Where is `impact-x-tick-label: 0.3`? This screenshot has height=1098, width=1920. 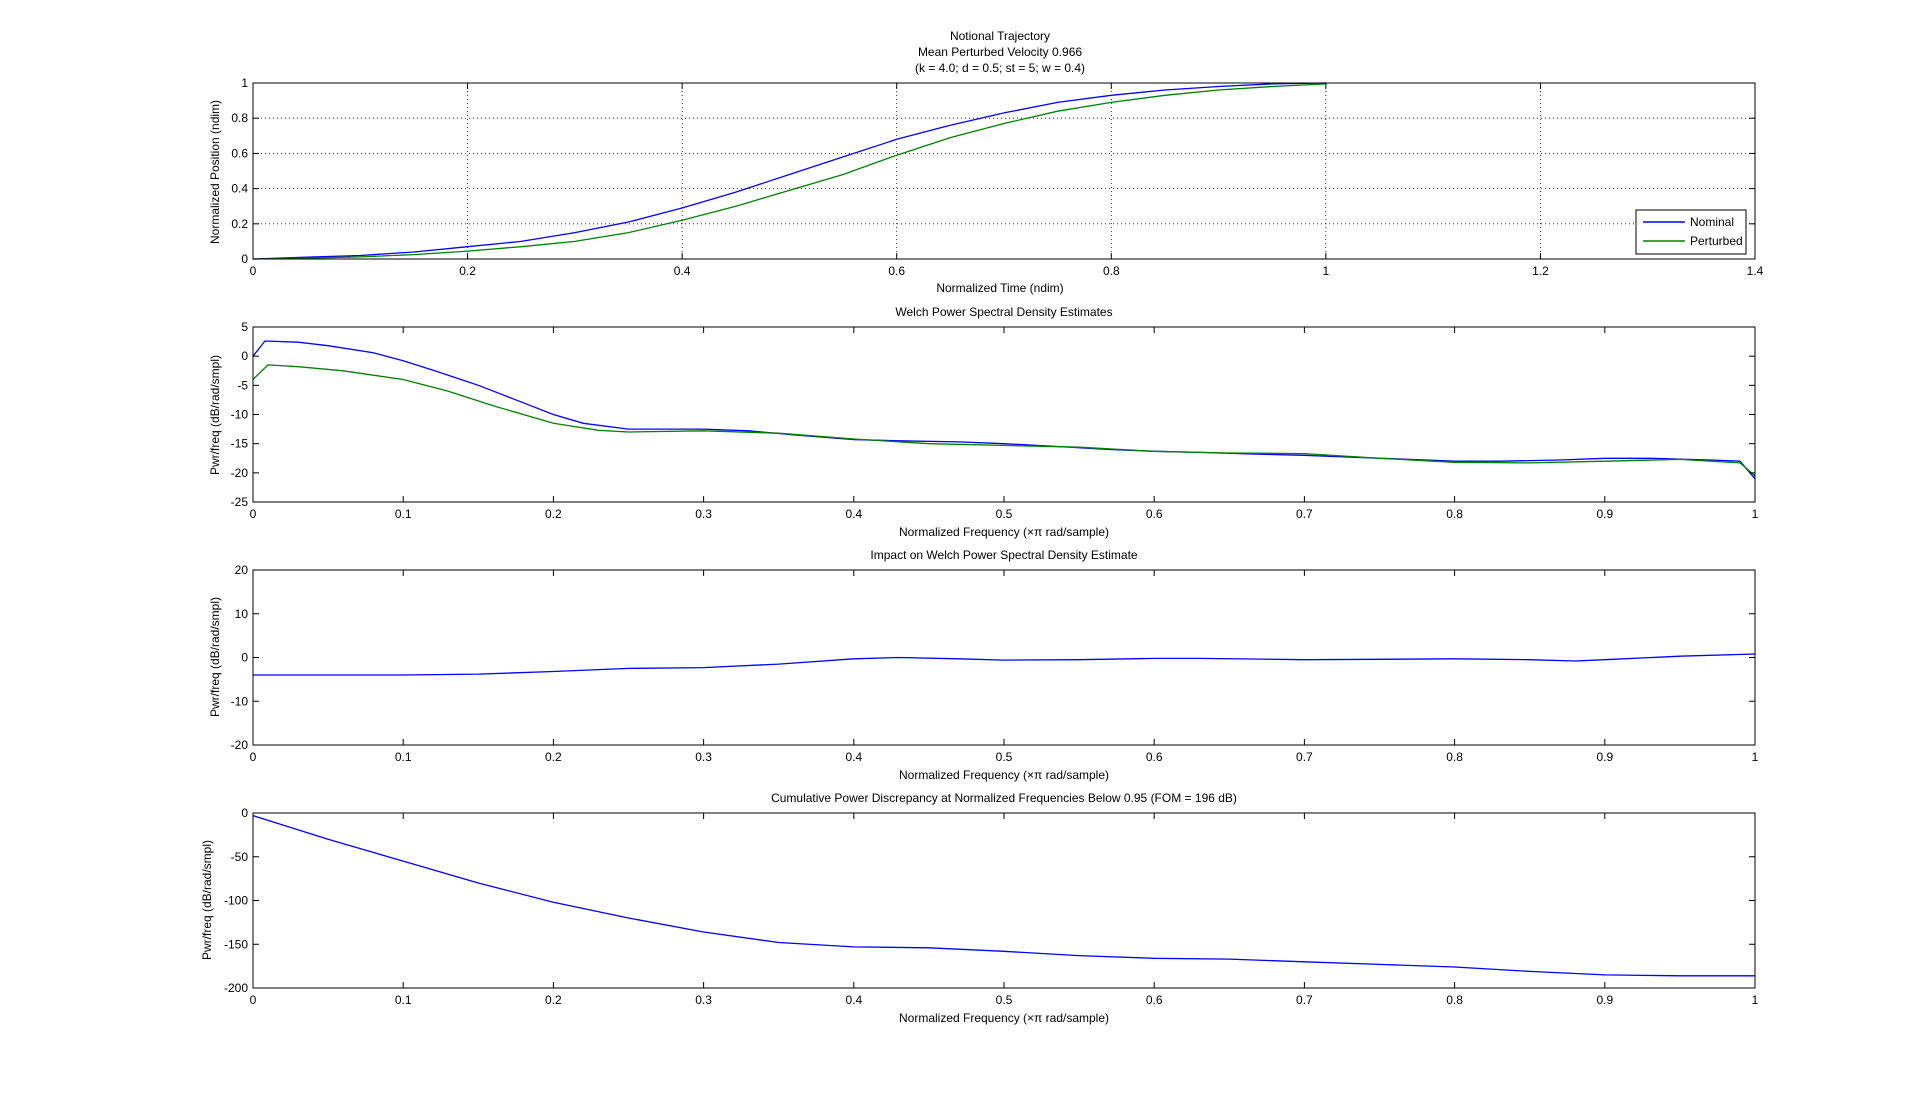
impact-x-tick-label: 0.3 is located at coordinates (703, 757).